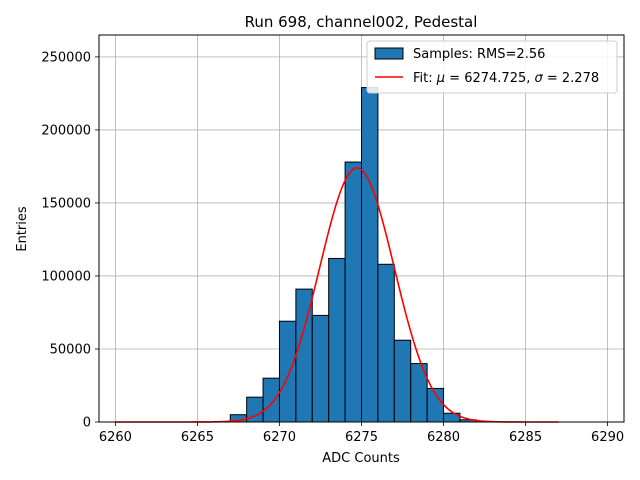 The image size is (640, 480). Describe the element at coordinates (87, 423) in the screenshot. I see `y-tick-label: 0` at that location.